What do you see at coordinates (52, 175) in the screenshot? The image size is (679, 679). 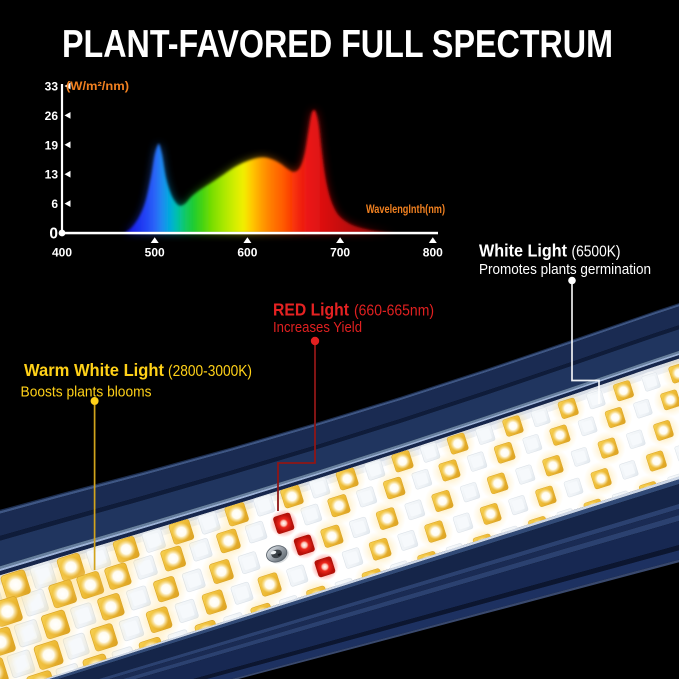 I see `svg-text: 13` at bounding box center [52, 175].